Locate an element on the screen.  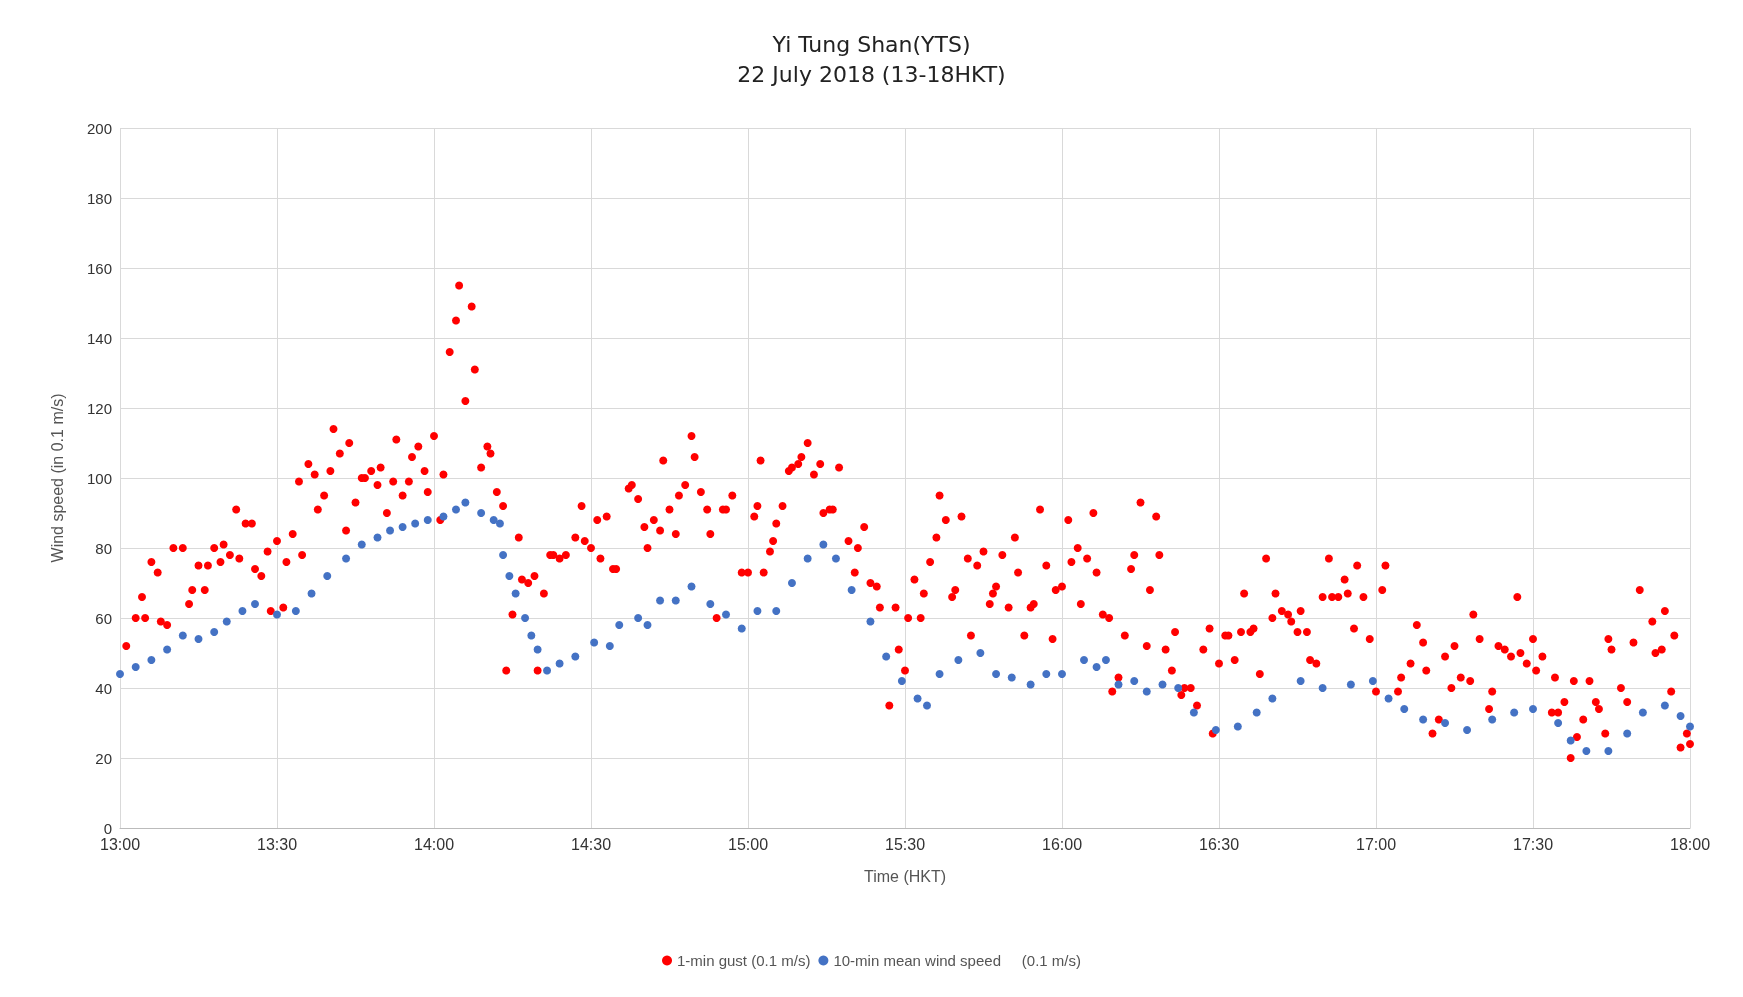
x-tick-label: 15:30 is located at coordinates (905, 844).